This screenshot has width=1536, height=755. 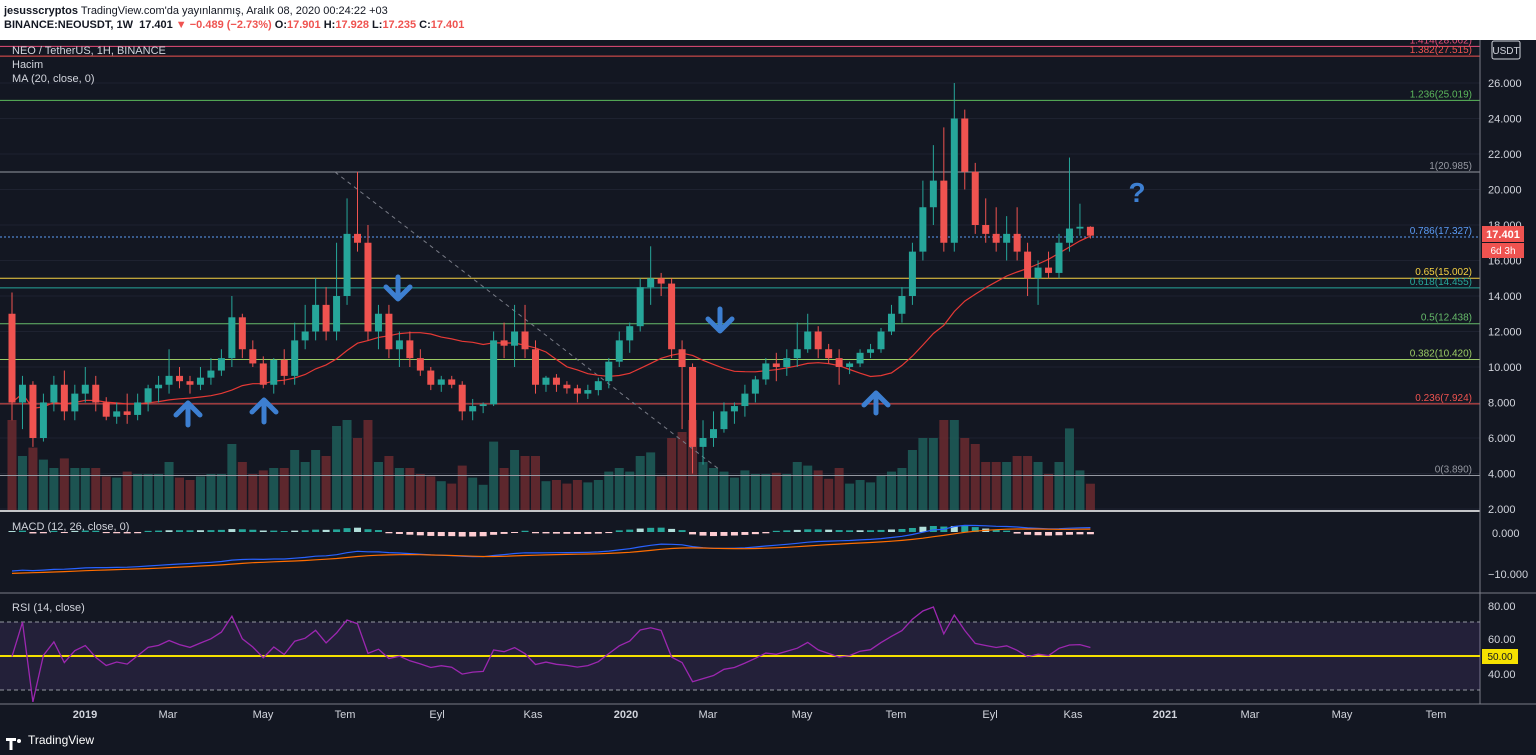 What do you see at coordinates (1505, 333) in the screenshot?
I see `price-tick: 12.000` at bounding box center [1505, 333].